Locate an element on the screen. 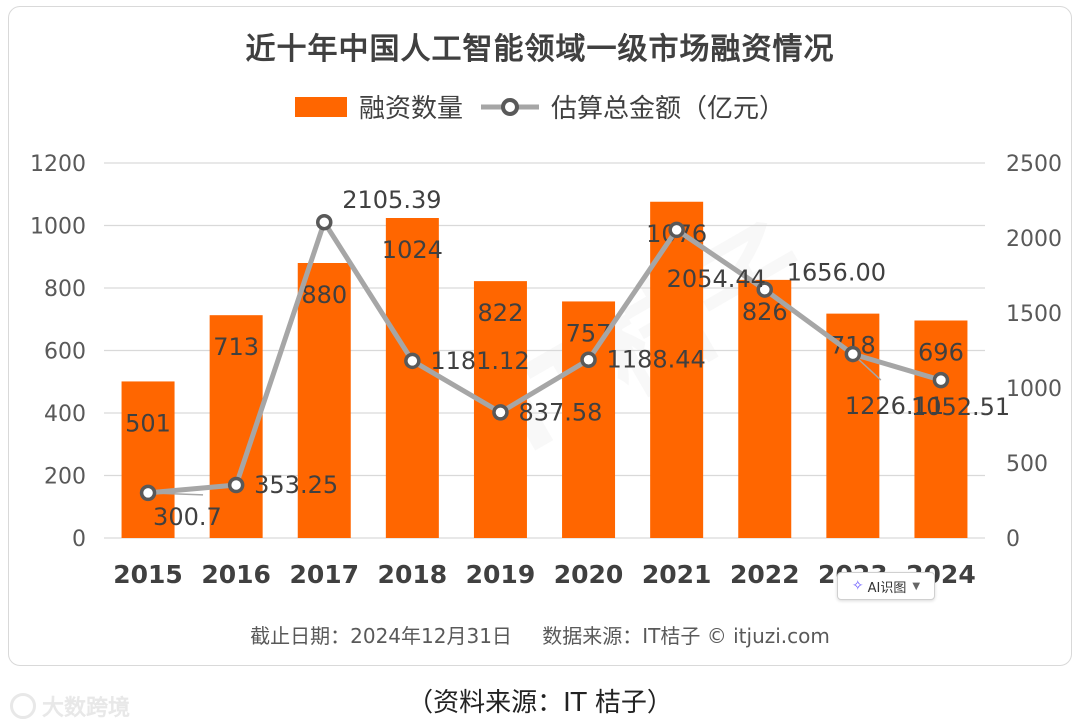 The height and width of the screenshot is (728, 1080). bar-value-label: 822 is located at coordinates (501, 313).